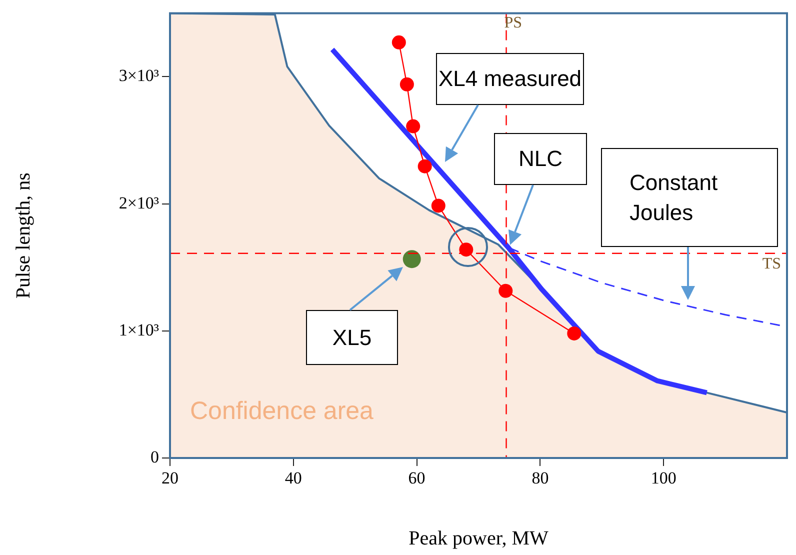  What do you see at coordinates (352, 338) in the screenshot?
I see `annotation: XL5` at bounding box center [352, 338].